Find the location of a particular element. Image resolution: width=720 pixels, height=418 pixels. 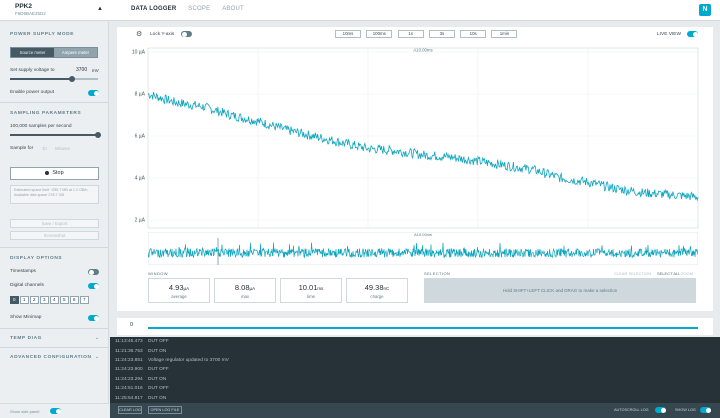

stat-value: 49.38 is located at coordinates (374, 287).